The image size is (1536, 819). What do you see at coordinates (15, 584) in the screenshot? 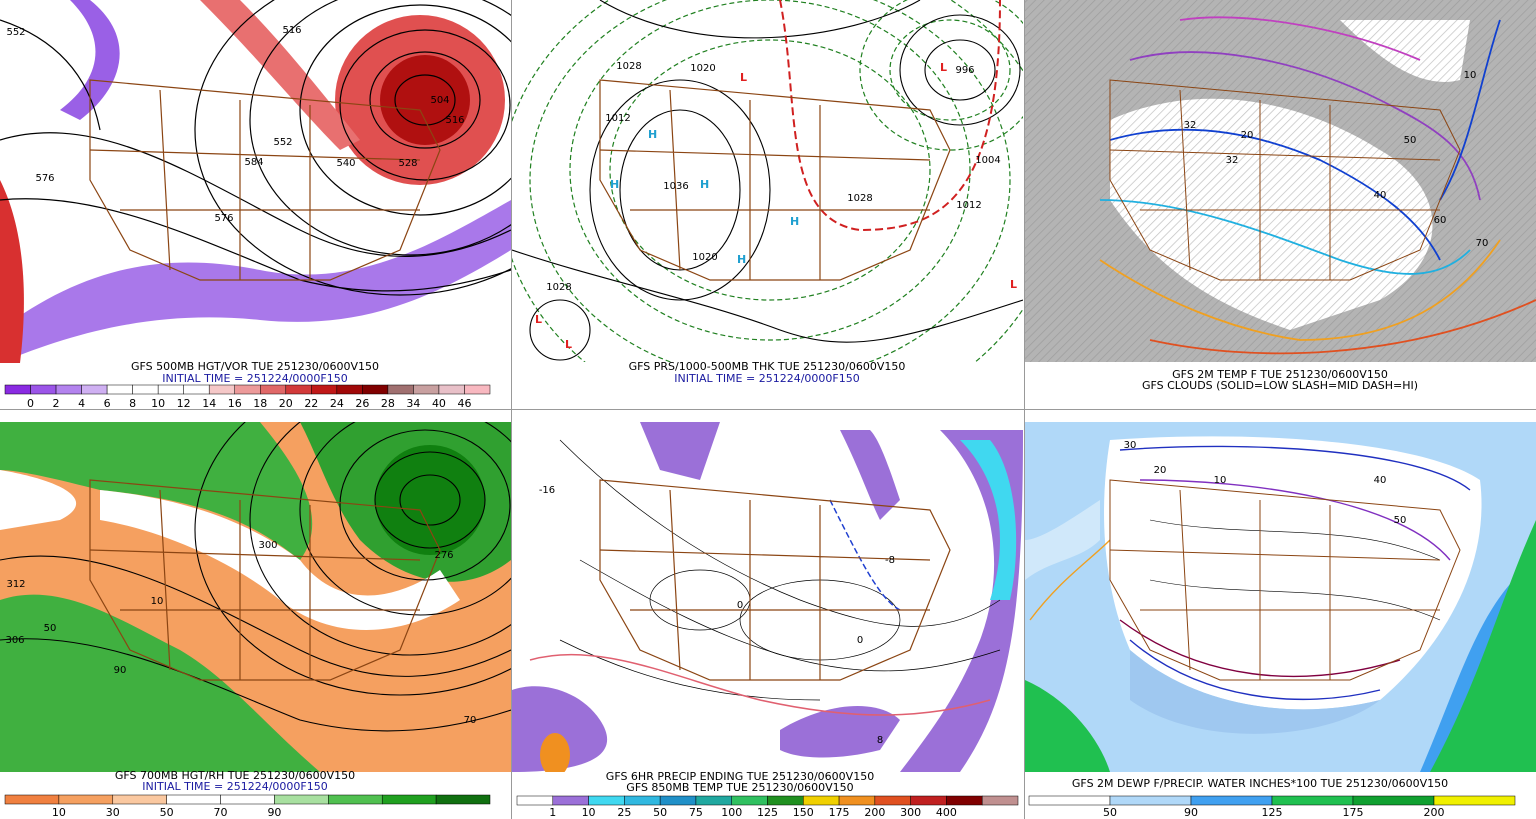
I see `map-label: 312` at bounding box center [15, 584].